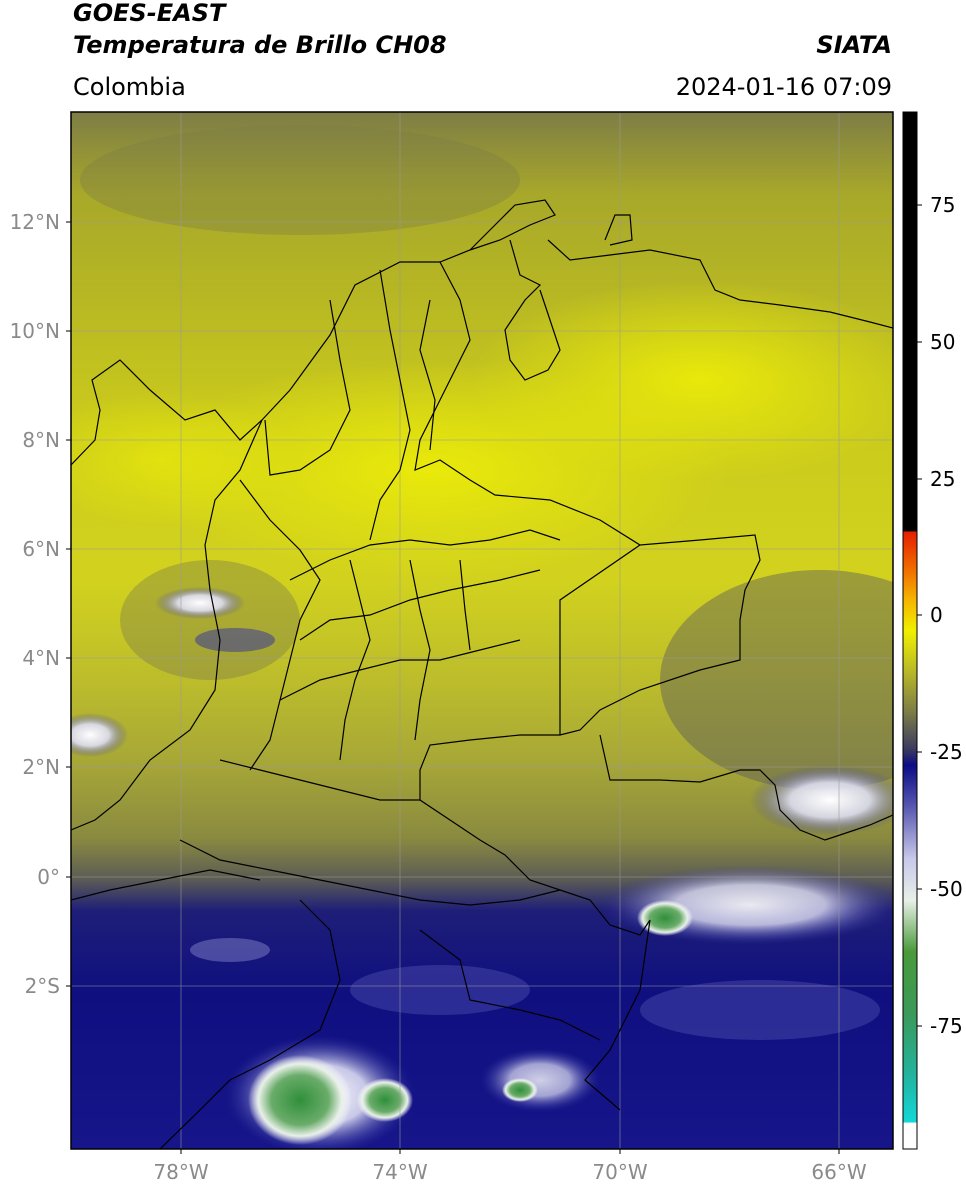  What do you see at coordinates (839, 1172) in the screenshot?
I see `lon-label: 66°W` at bounding box center [839, 1172].